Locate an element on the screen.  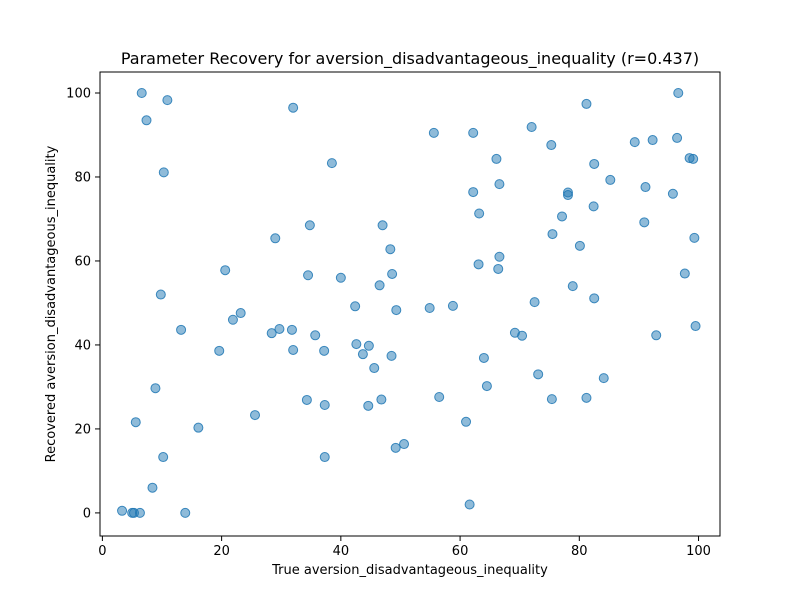
y-tick-label: 100 is located at coordinates (78, 93).